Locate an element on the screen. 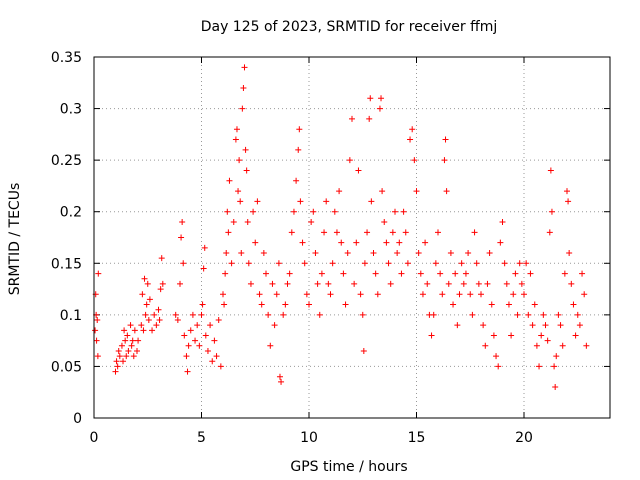 This screenshot has height=480, width=640. y-tick-label: 0.3 is located at coordinates (71, 110).